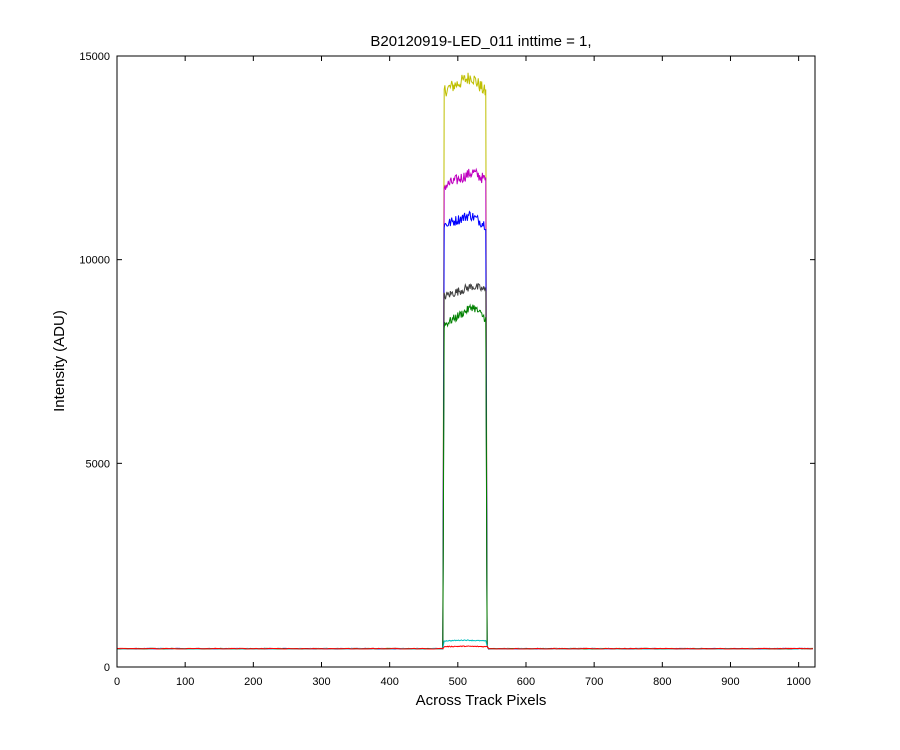 The height and width of the screenshot is (750, 900). Describe the element at coordinates (94, 261) in the screenshot. I see `y-tick-label: 10000` at that location.